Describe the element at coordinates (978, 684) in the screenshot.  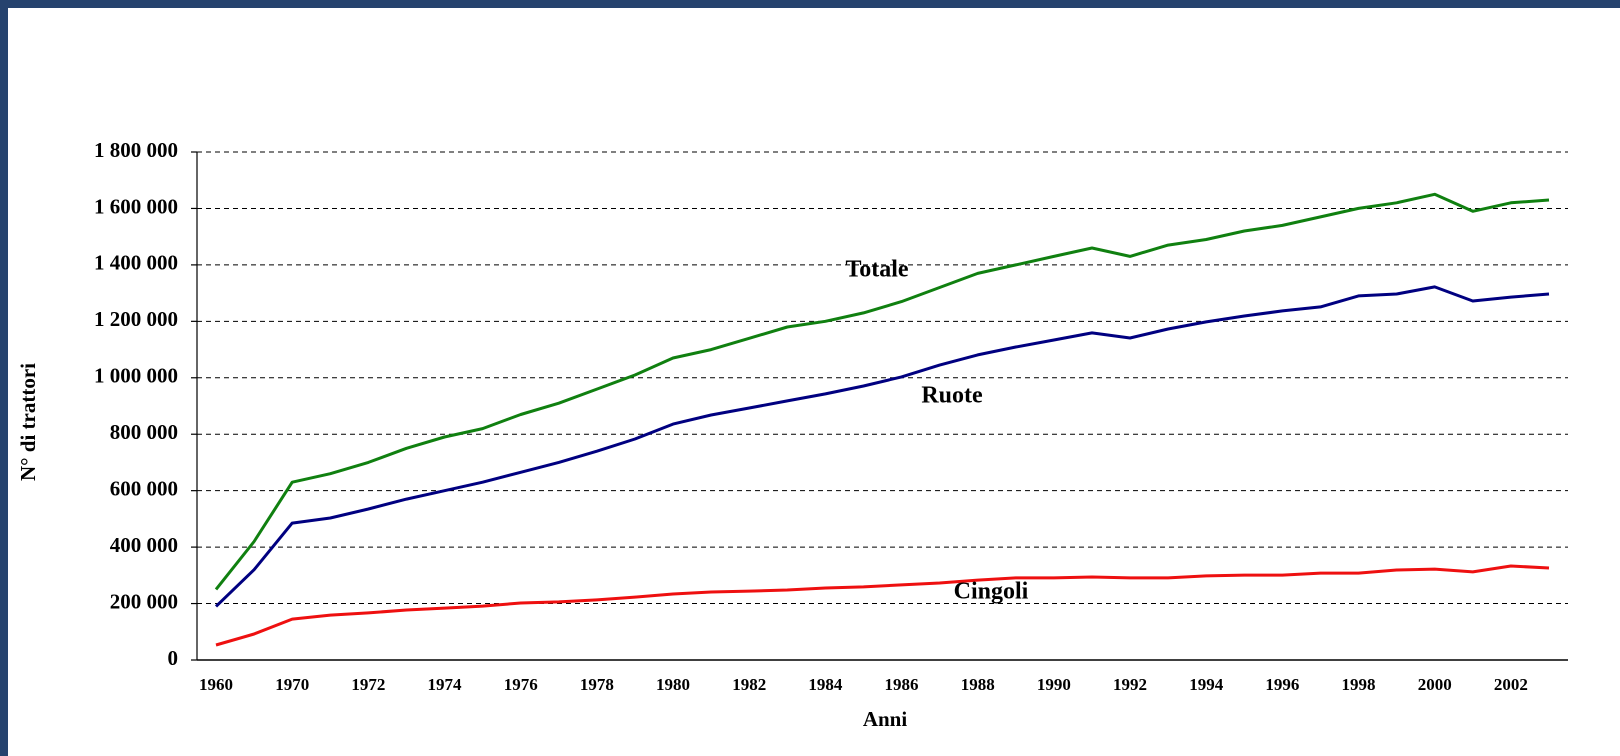
I see `x-tick-label: 1988` at that location.